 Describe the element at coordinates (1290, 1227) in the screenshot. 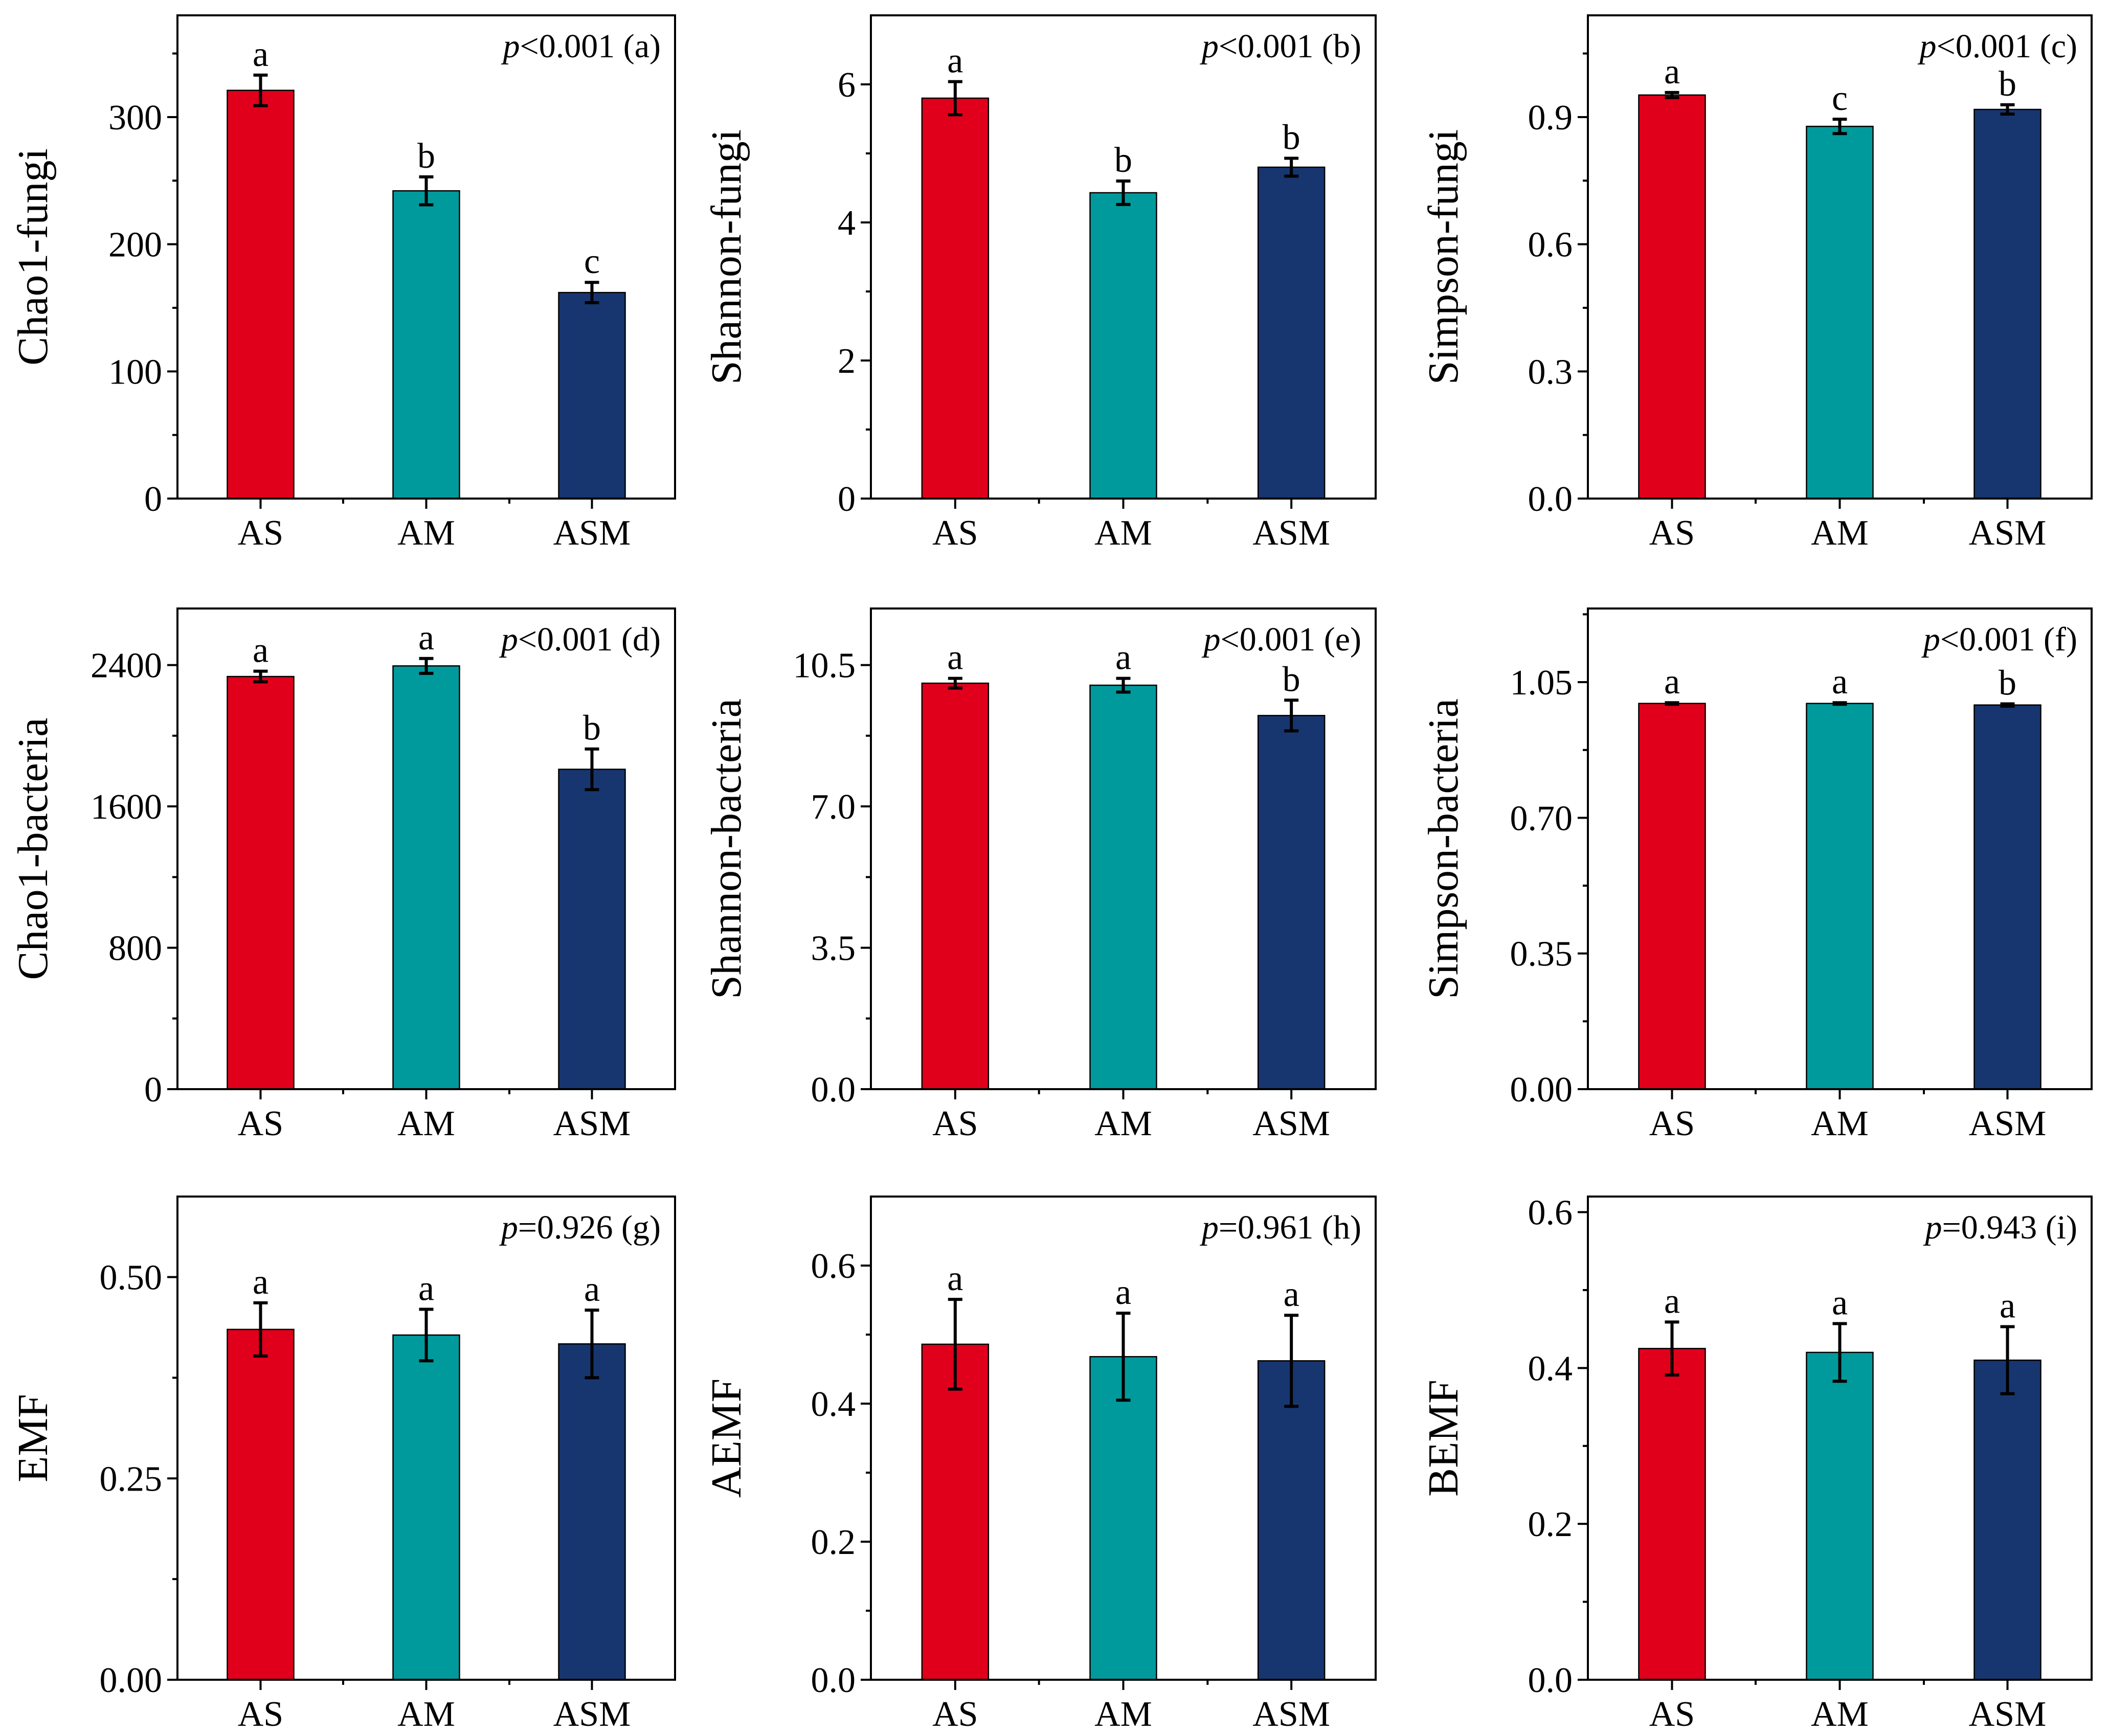

I see `p-value-text: =0.961 (h)` at that location.